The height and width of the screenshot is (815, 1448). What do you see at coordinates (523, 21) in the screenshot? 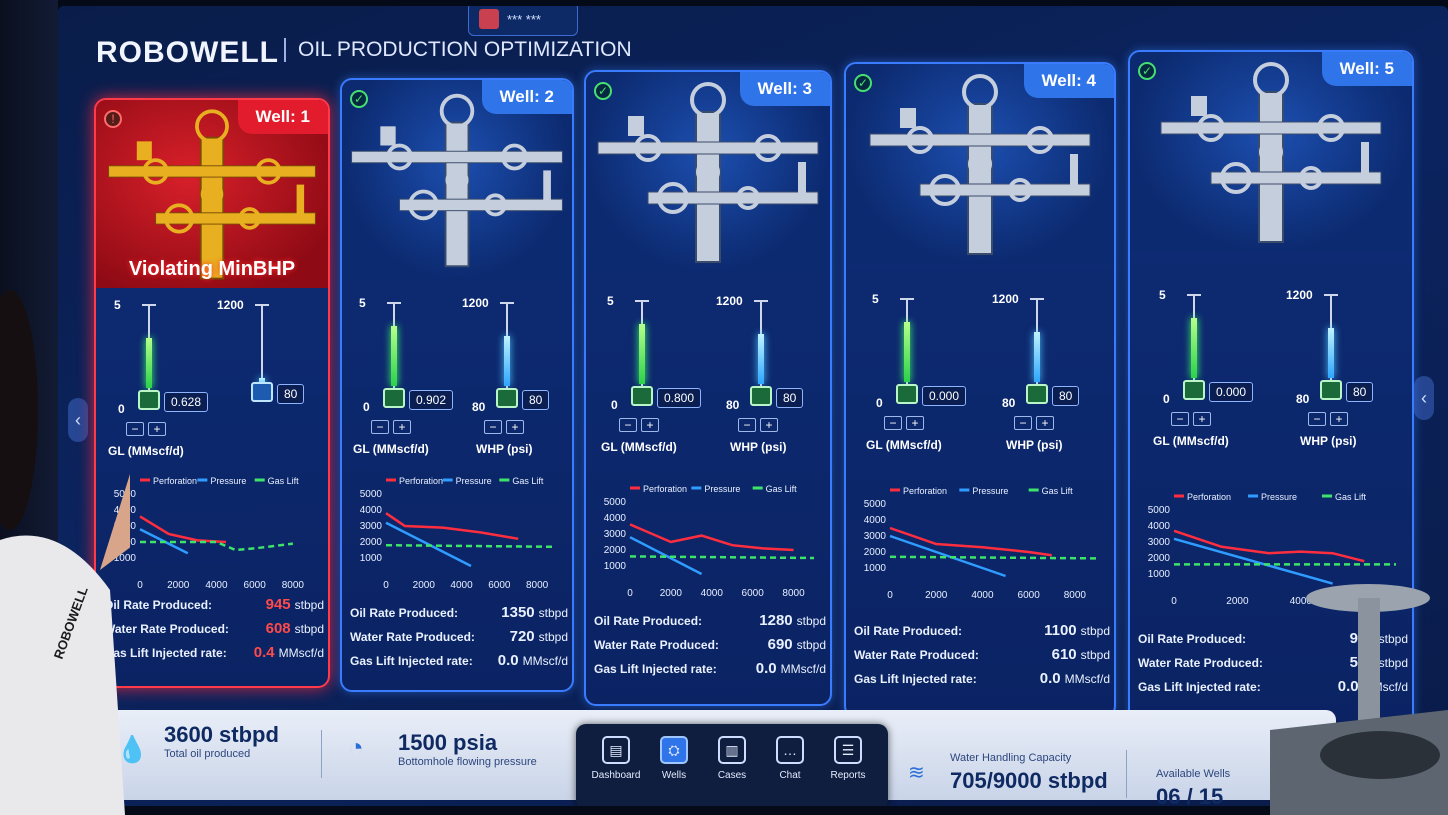
I see `user-chip: *** ***` at bounding box center [523, 21].